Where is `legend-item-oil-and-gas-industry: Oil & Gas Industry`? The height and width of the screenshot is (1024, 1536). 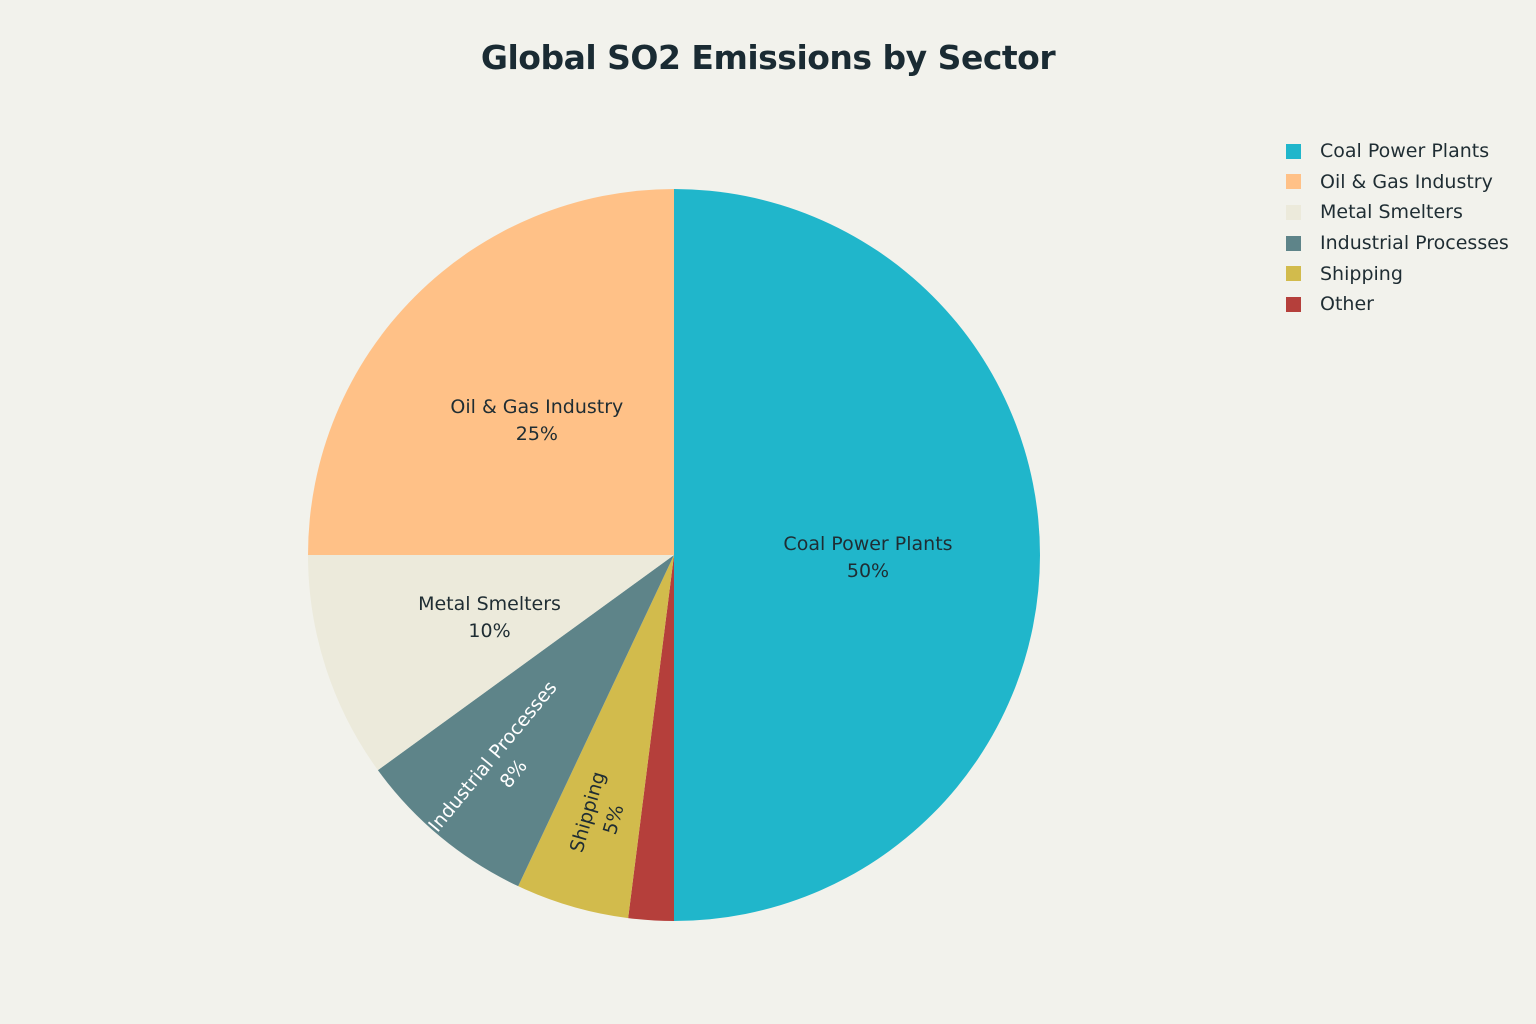 legend-item-oil-and-gas-industry: Oil & Gas Industry is located at coordinates (1408, 182).